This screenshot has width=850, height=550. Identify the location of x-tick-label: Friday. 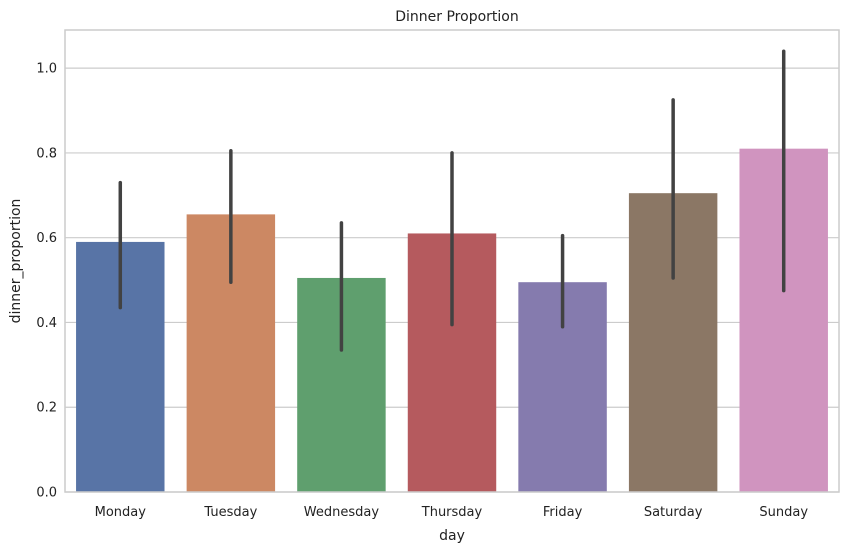
(563, 512).